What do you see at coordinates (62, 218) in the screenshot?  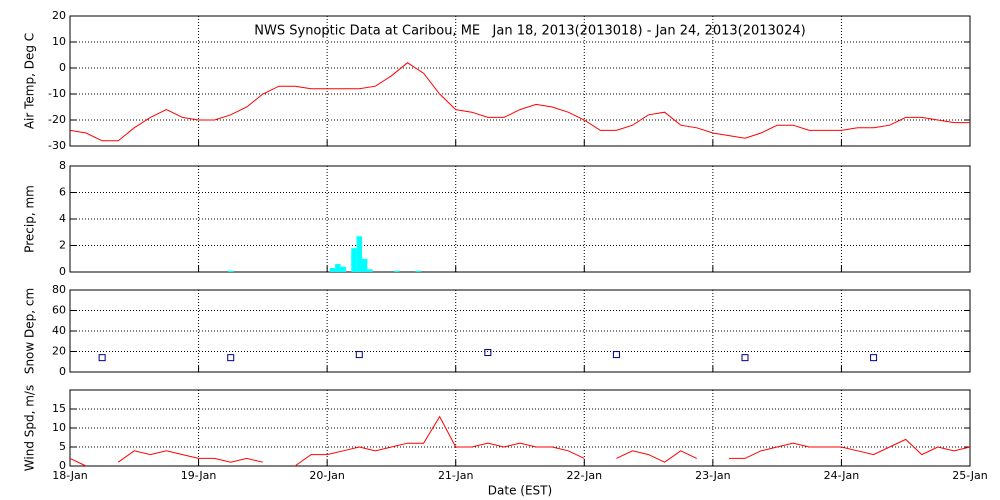 I see `y-tick-label: 4` at bounding box center [62, 218].